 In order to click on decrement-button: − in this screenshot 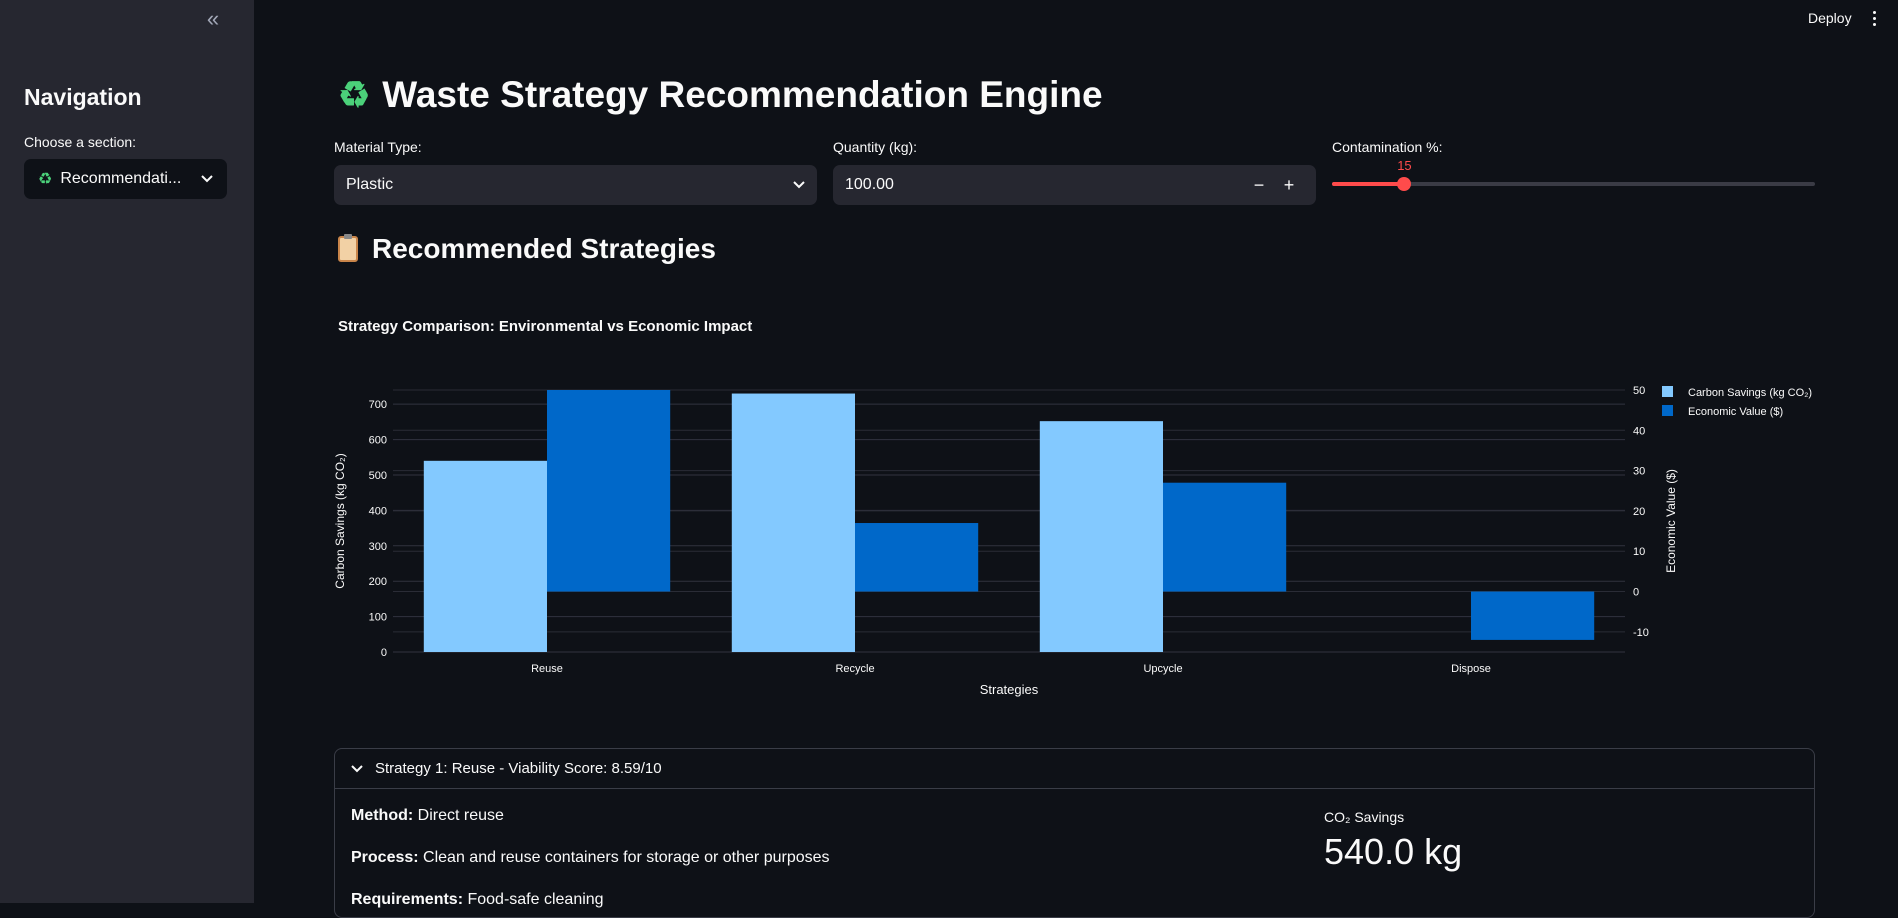, I will do `click(1259, 184)`.